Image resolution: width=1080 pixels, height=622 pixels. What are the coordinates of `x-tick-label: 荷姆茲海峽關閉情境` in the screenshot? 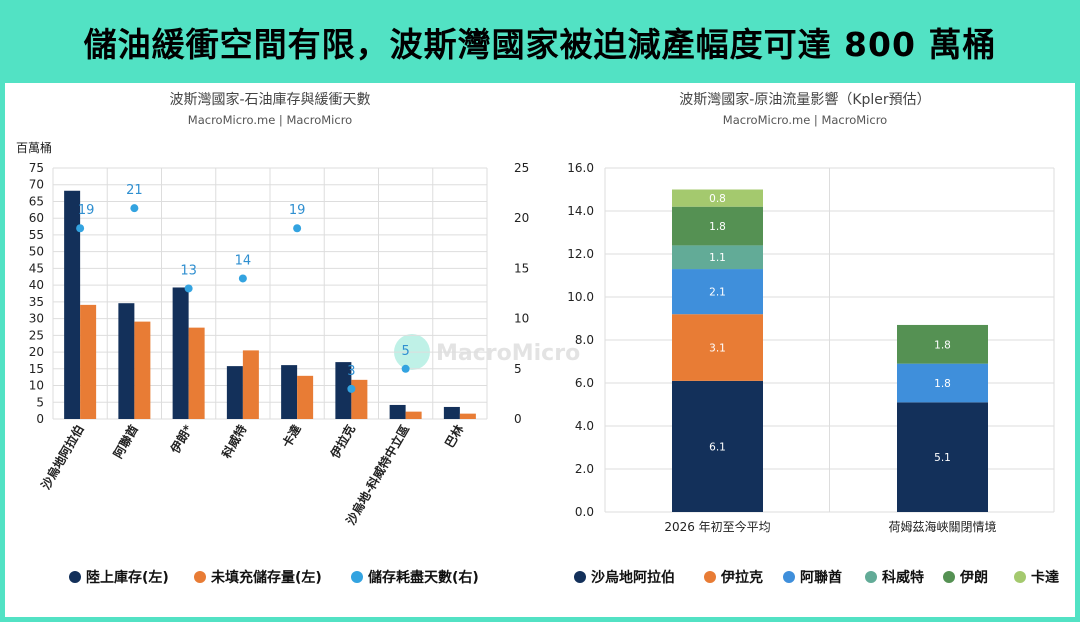 It's located at (942, 526).